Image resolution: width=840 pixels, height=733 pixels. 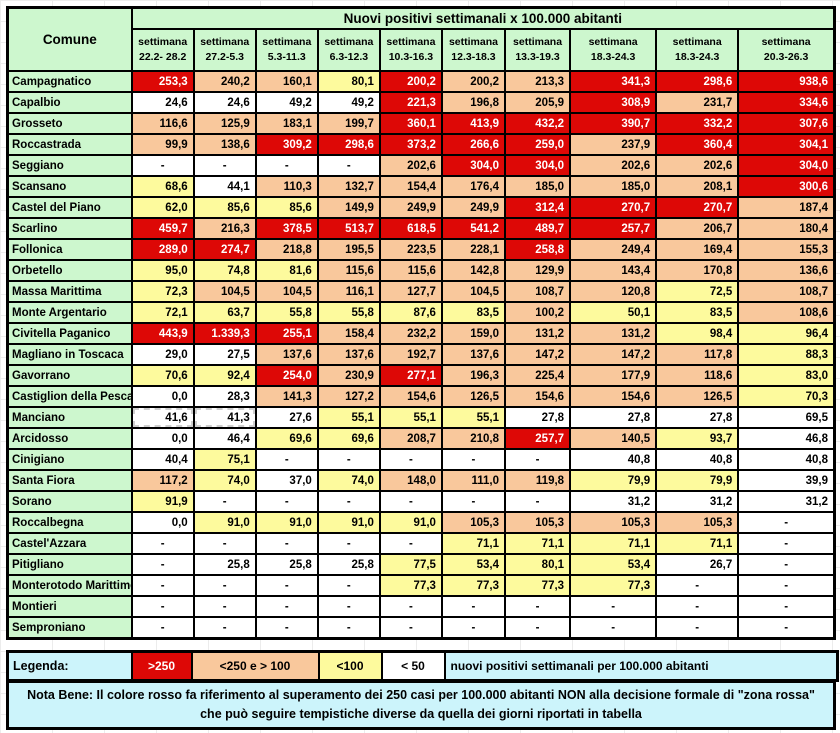 I want to click on value-cell: 127,7, so click(x=410, y=291).